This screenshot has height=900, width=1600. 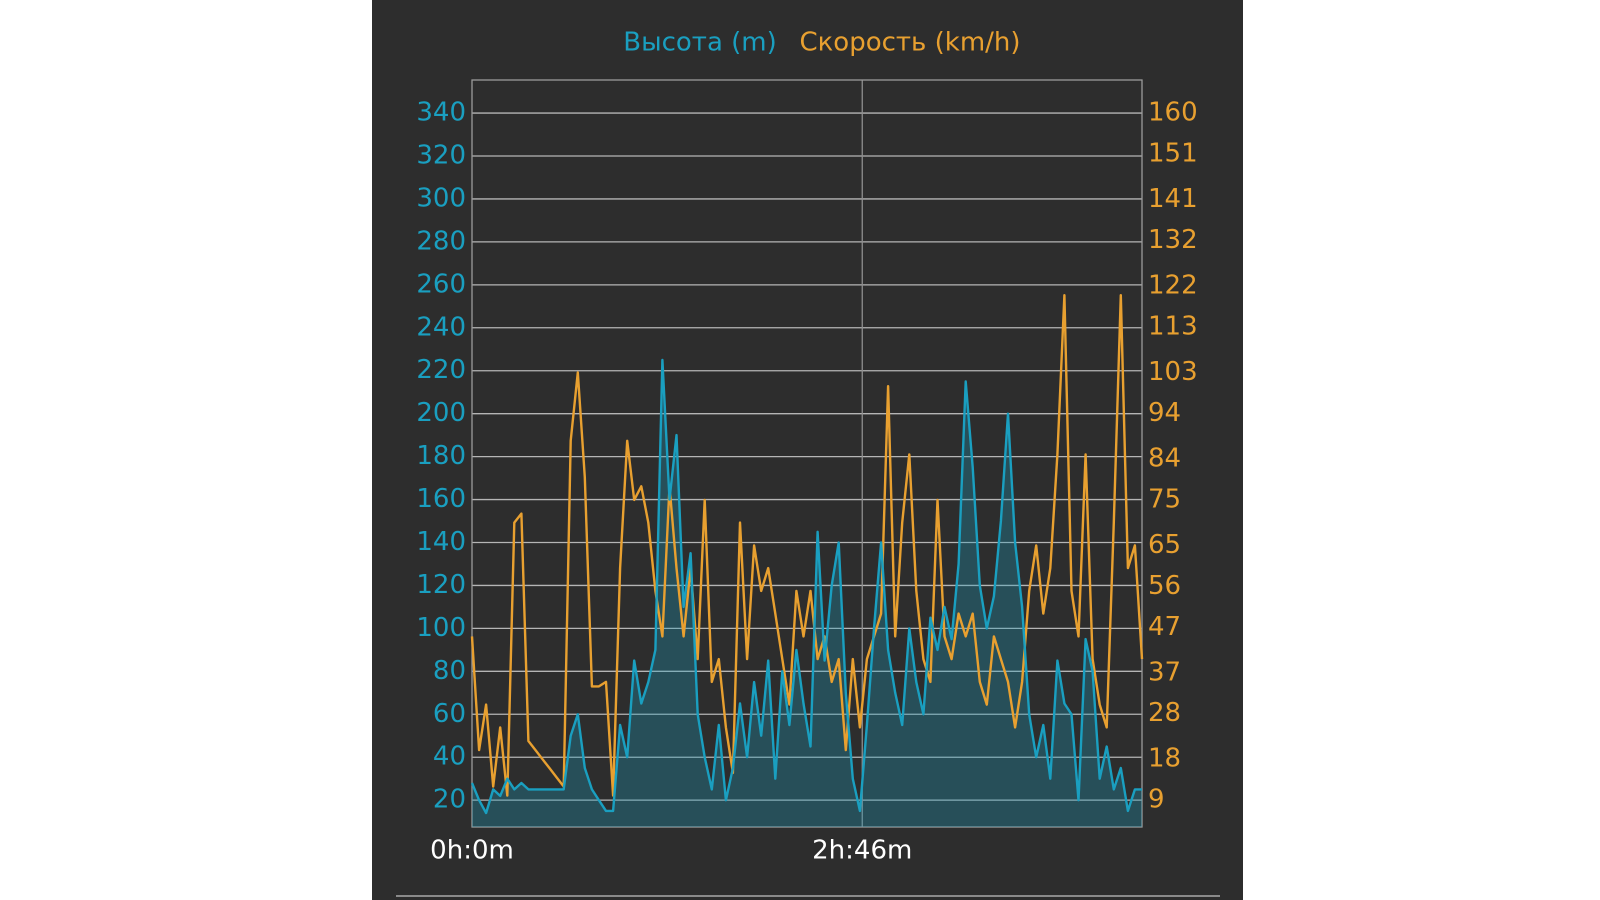 What do you see at coordinates (1164, 586) in the screenshot?
I see `y2-tick-label: 56` at bounding box center [1164, 586].